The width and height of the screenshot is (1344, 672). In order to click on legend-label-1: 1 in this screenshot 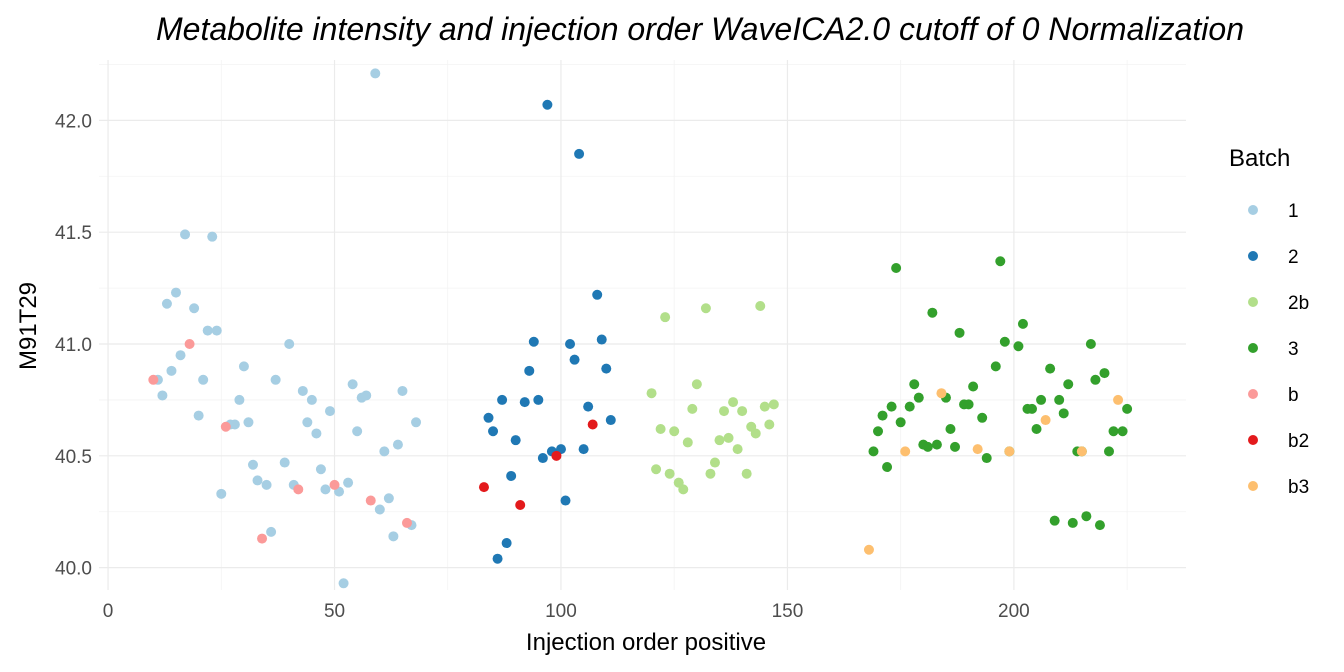, I will do `click(1293, 211)`.